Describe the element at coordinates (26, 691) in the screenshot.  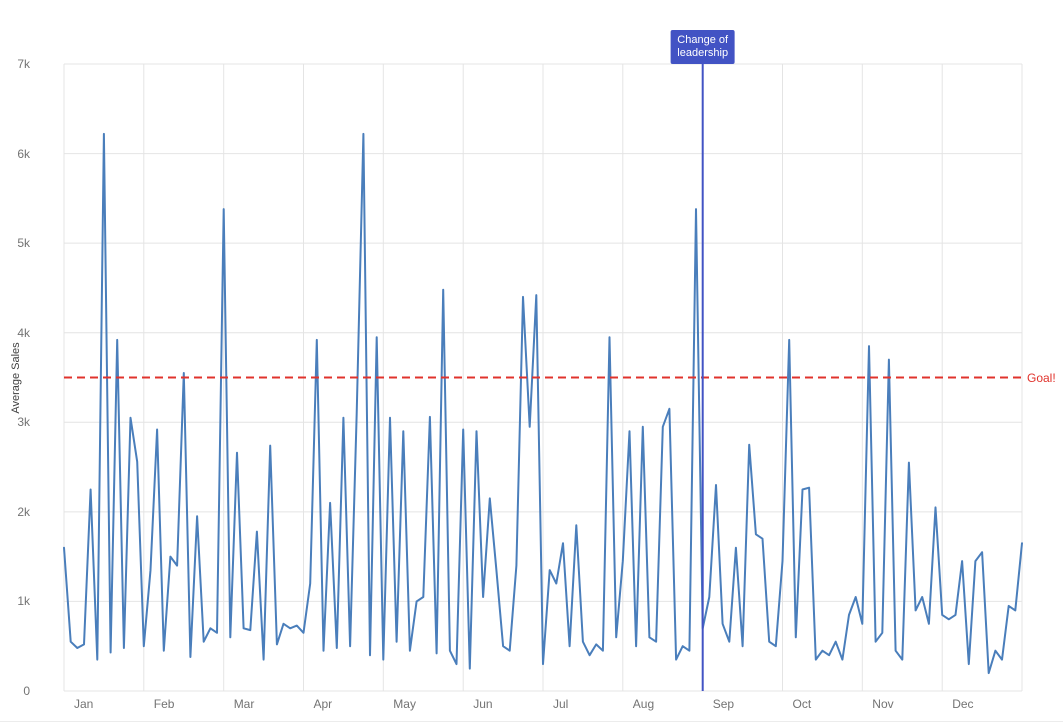
I see `y-axis-tick-label: 0` at that location.